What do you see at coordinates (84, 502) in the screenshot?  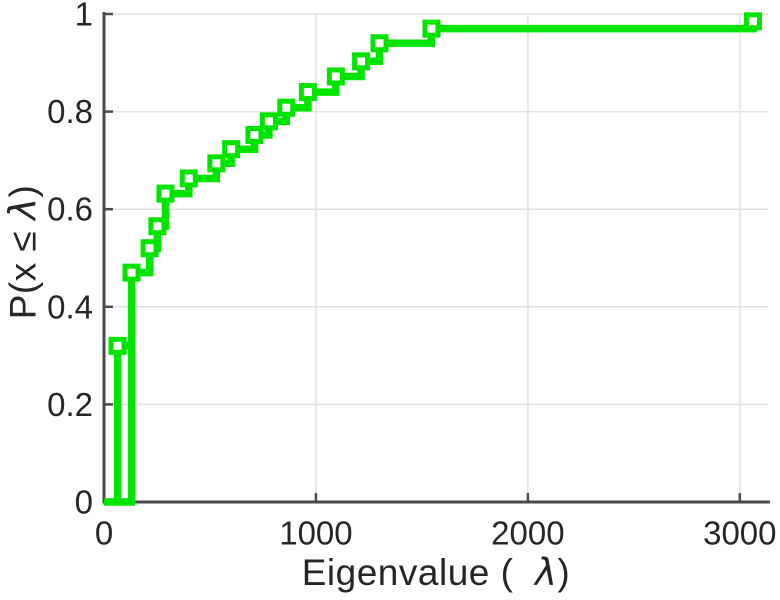 I see `y-tick-label: 0` at bounding box center [84, 502].